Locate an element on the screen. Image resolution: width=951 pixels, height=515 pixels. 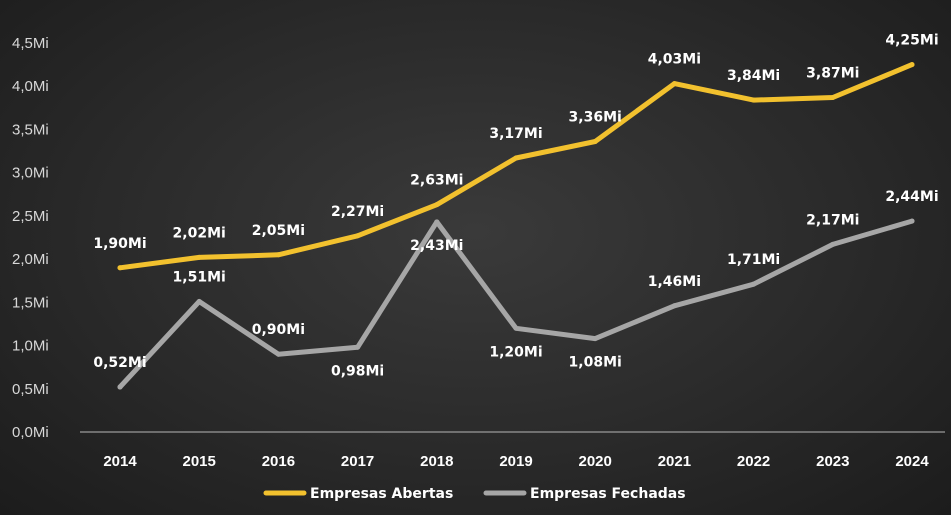
data-label: 0,52Mi is located at coordinates (119, 363).